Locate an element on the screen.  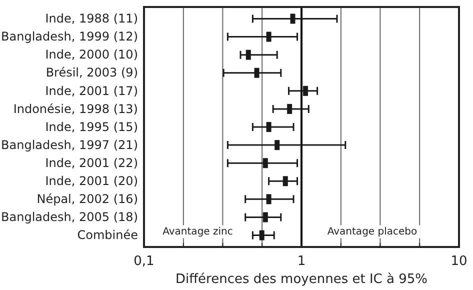
y-tick-label: Inde, 2001 (20) is located at coordinates (91, 181).